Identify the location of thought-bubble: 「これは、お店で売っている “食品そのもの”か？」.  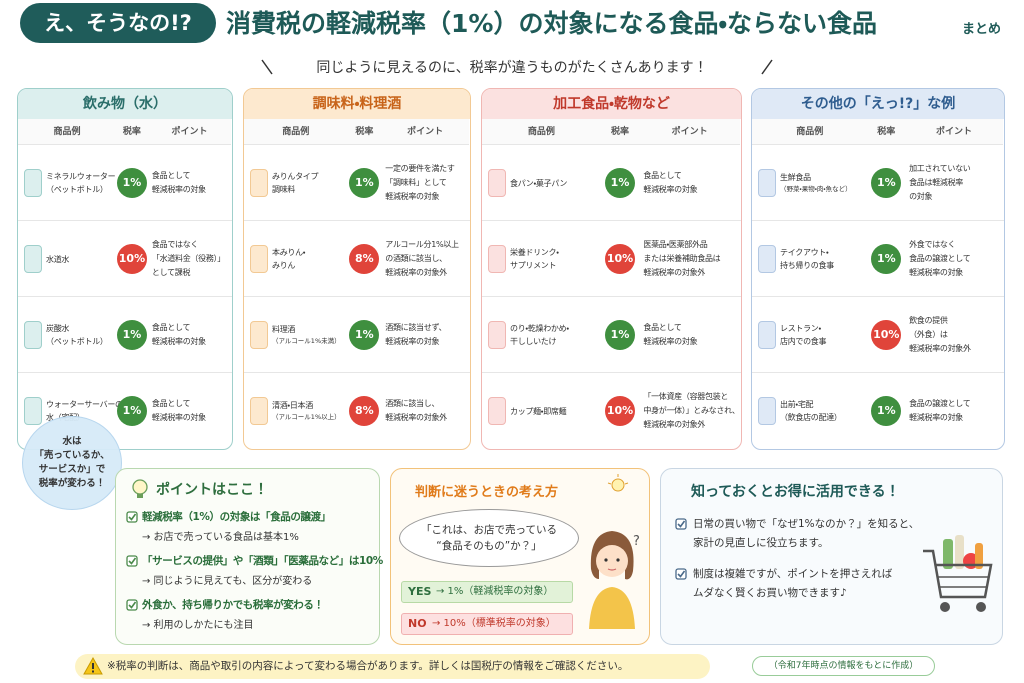
(489, 538).